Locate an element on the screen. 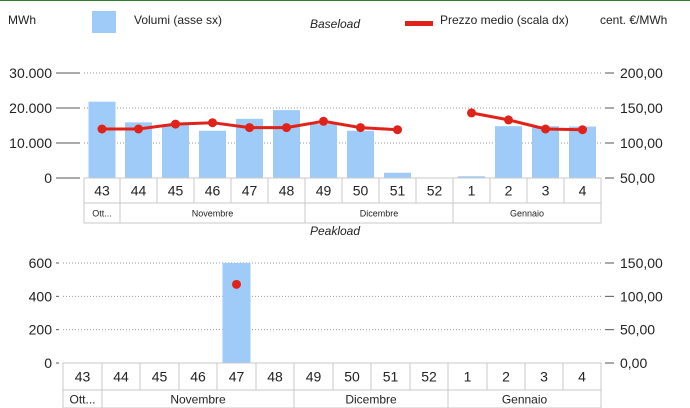 Image resolution: width=690 pixels, height=408 pixels. baseload-category-label-51: 51 is located at coordinates (398, 191).